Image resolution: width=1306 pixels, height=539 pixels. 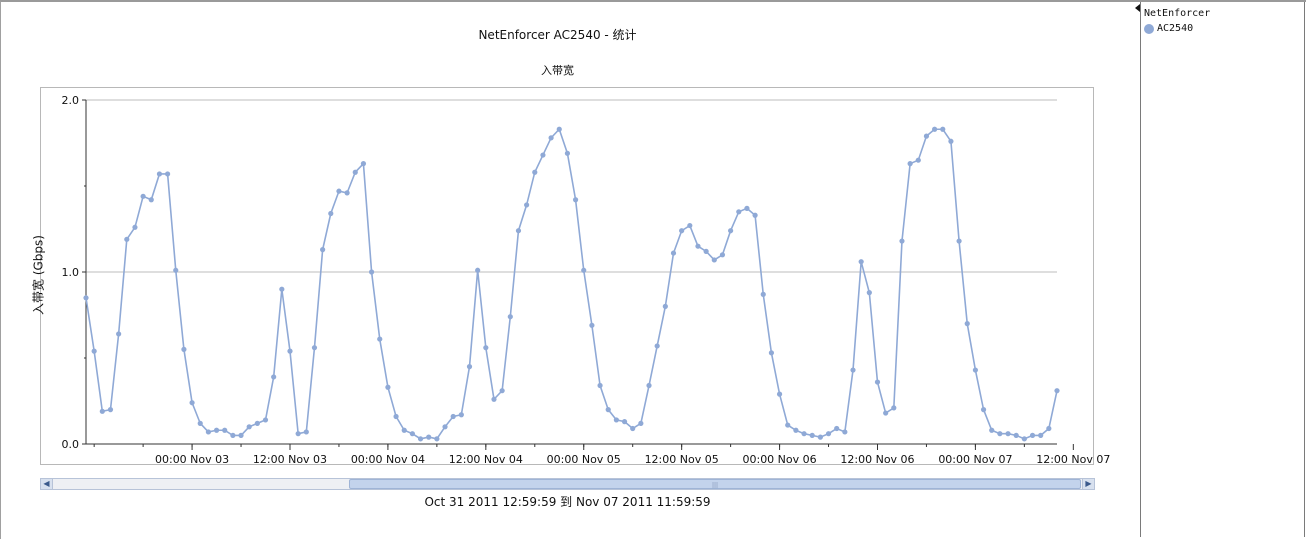 I want to click on grip-icon: |||, so click(x=715, y=485).